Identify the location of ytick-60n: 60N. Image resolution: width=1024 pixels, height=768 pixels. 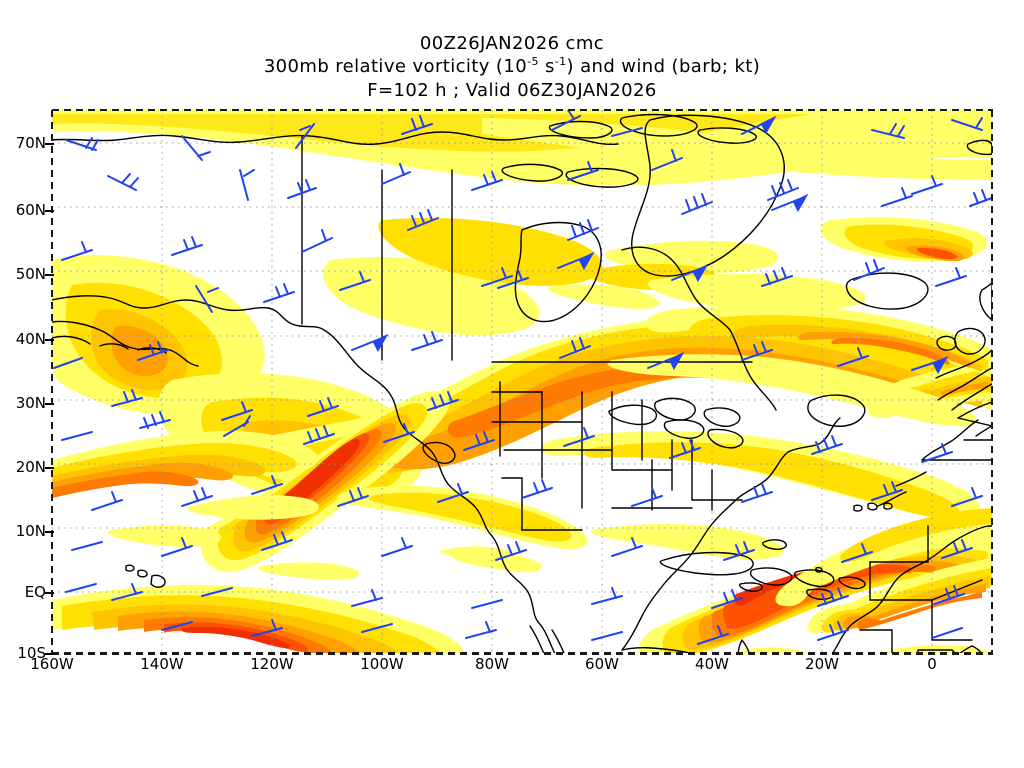
(30, 210).